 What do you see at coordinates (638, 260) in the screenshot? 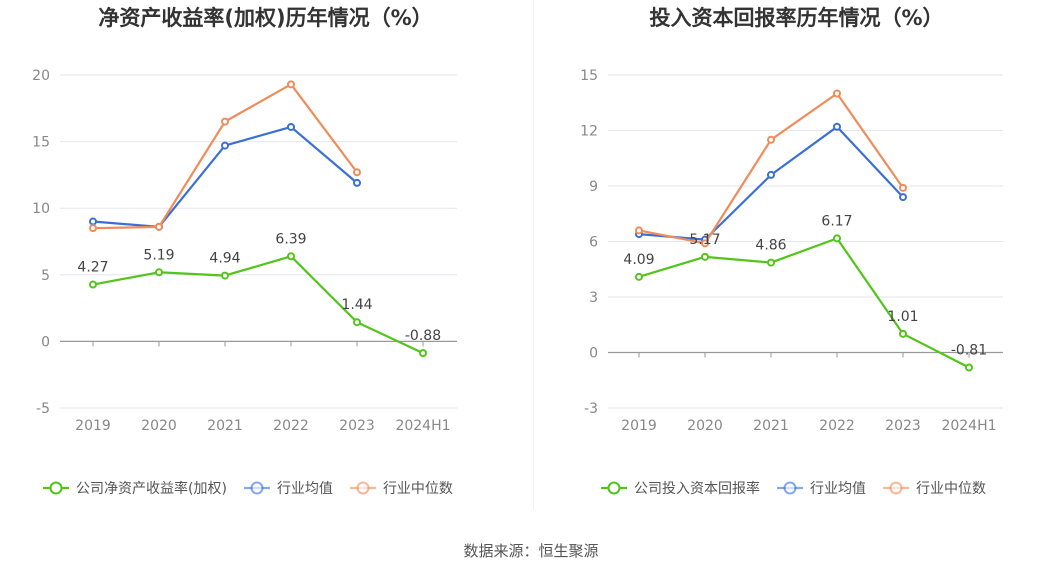
I see `data-label: 4.09` at bounding box center [638, 260].